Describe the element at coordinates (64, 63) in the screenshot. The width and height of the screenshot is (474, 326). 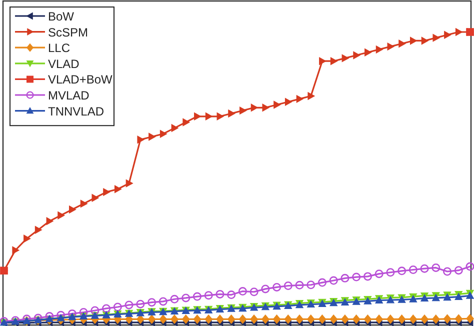
I see `legend-label: VLAD` at that location.